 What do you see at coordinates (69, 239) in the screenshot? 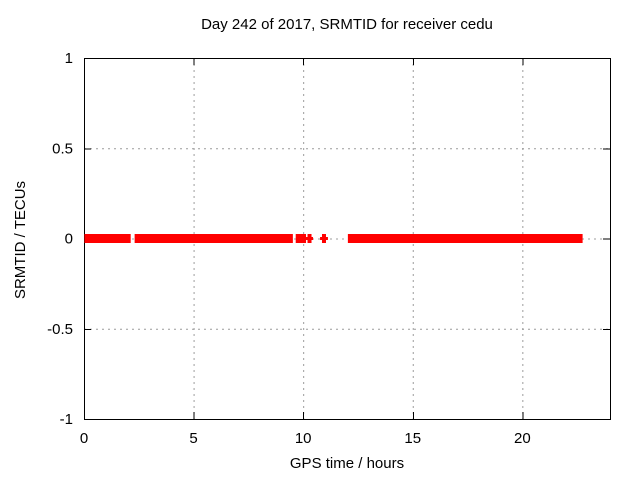
I see `y-tick-label: 0` at bounding box center [69, 239].